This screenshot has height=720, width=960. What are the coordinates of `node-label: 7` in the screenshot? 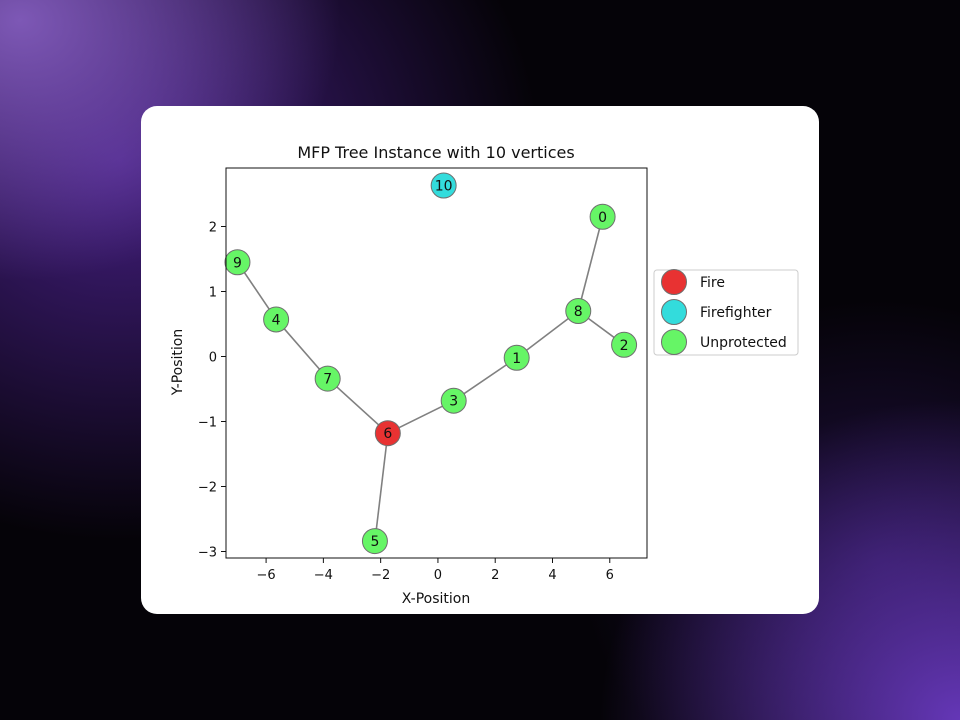 It's located at (327, 380).